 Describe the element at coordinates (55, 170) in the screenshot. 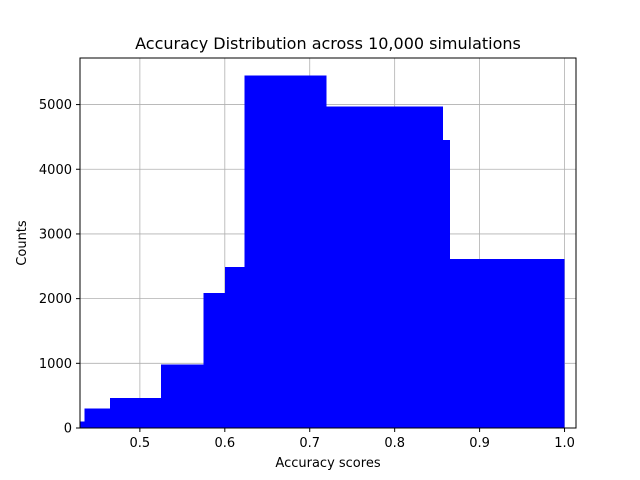

I see `y-tick-label: 4000` at that location.